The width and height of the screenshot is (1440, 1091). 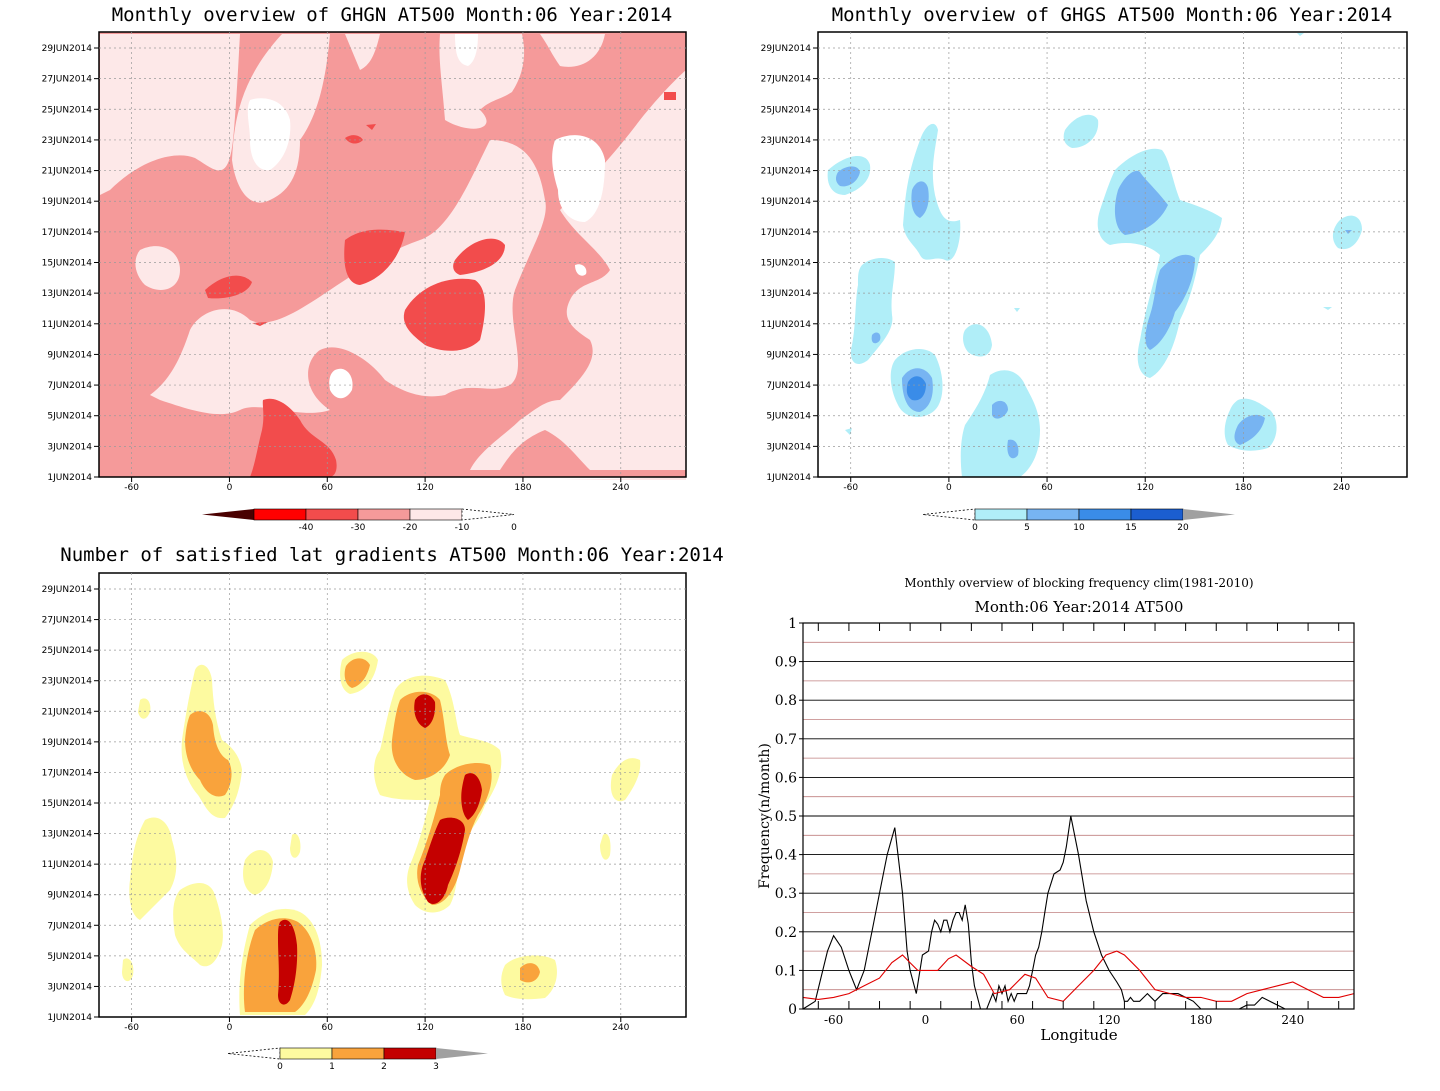 What do you see at coordinates (786, 740) in the screenshot?
I see `chart-y-tick-label: 0.7` at bounding box center [786, 740].